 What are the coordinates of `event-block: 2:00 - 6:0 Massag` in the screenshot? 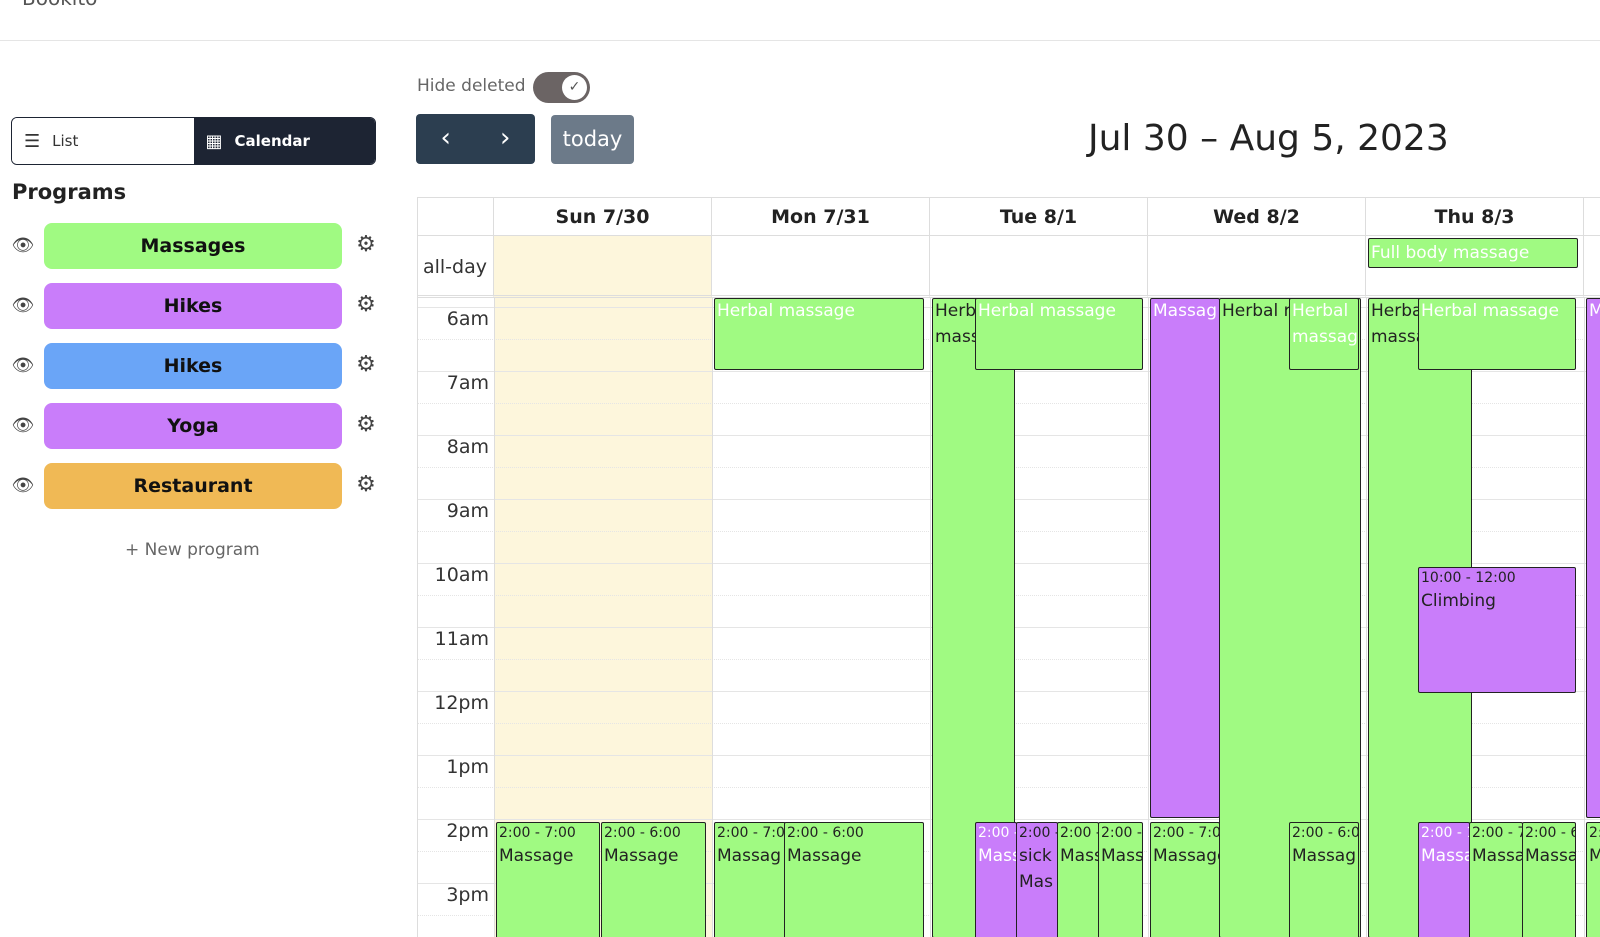 It's located at (1324, 879).